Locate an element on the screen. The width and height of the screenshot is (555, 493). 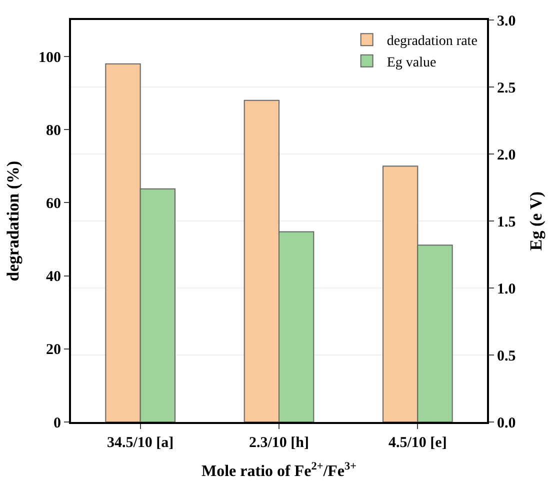
legend-label: degradation rate is located at coordinates (432, 42).